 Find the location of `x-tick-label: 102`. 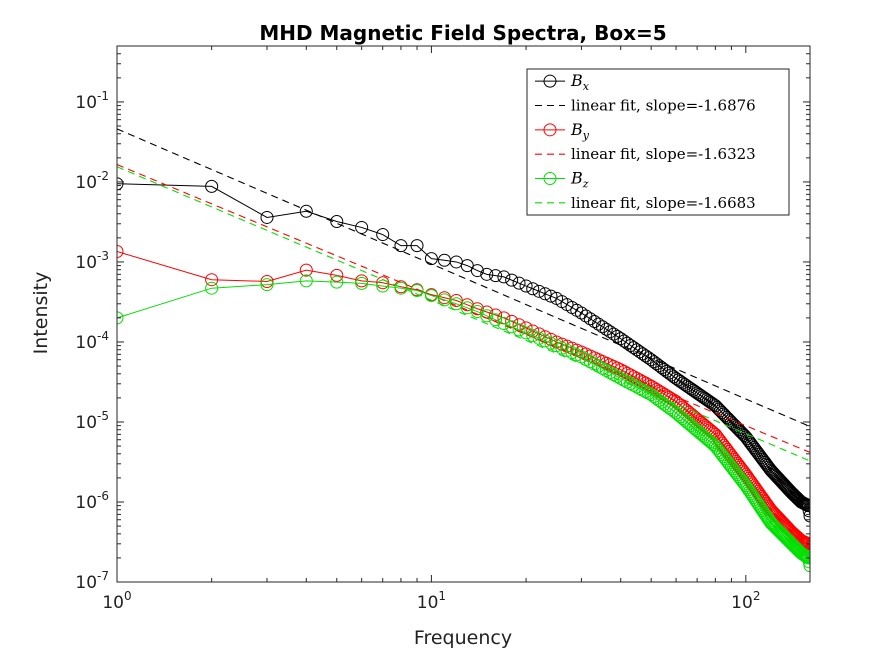

x-tick-label: 102 is located at coordinates (745, 601).